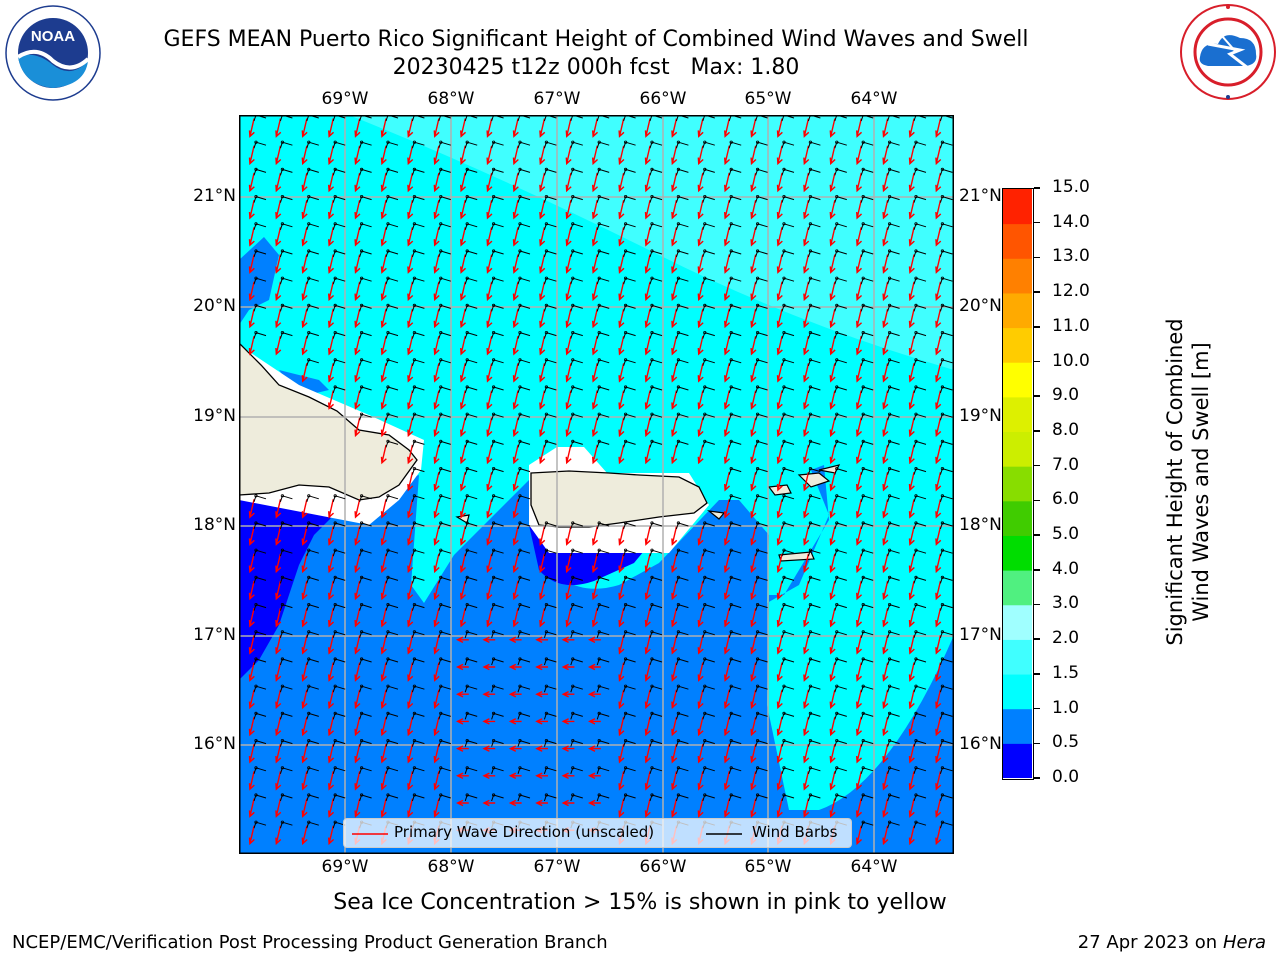 This screenshot has width=1280, height=960. What do you see at coordinates (596, 67) in the screenshot?
I see `page-subtitle: 20230425 t12z 000h fcst Max: 1.80` at bounding box center [596, 67].